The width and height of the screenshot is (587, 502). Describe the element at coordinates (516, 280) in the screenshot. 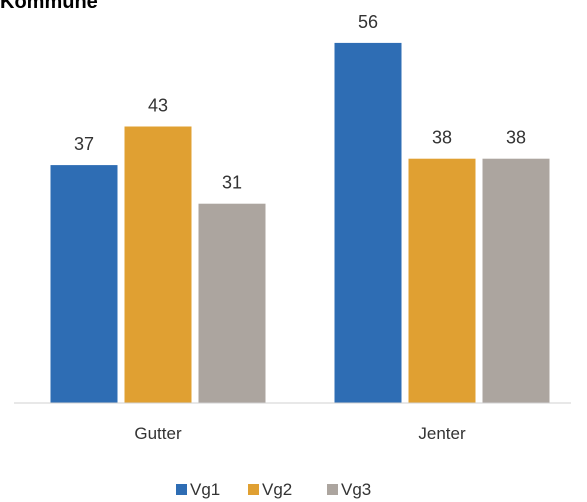

I see `bar-jenter-vg3` at that location.